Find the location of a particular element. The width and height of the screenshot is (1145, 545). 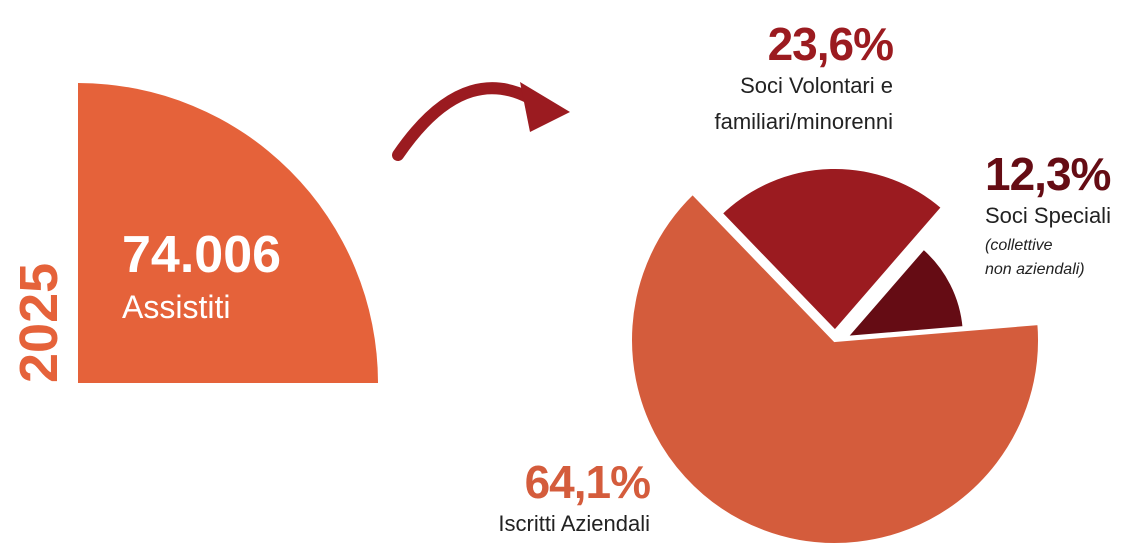

total-label: Assistiti is located at coordinates (176, 307).